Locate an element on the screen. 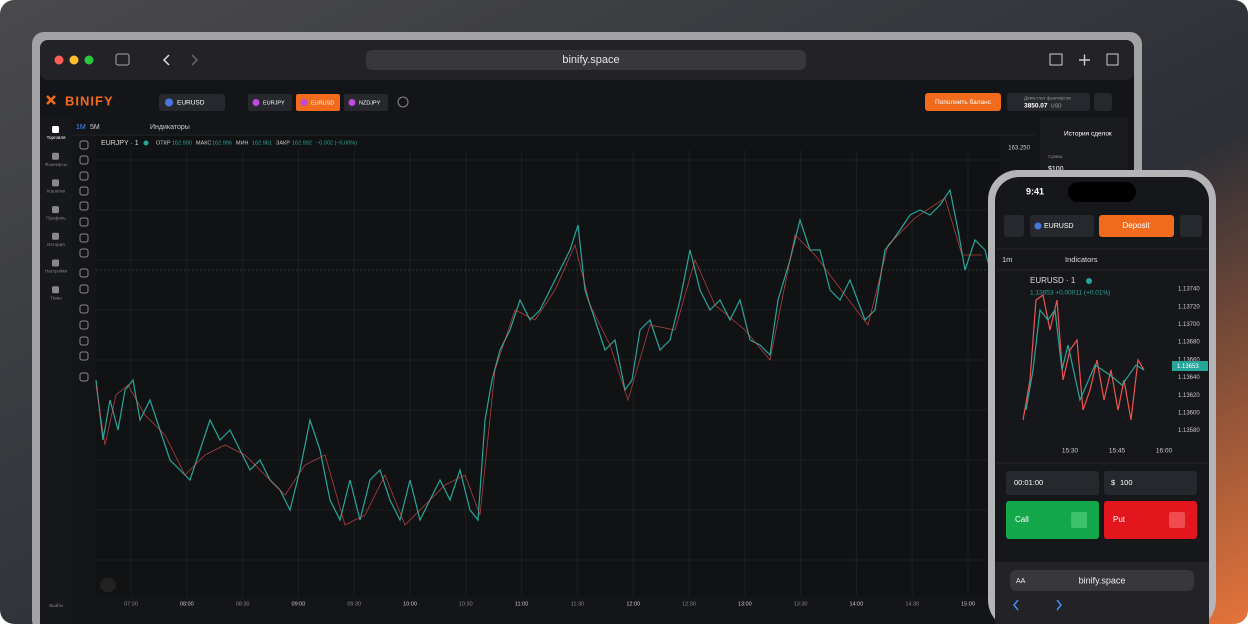 The image size is (1248, 629). interval-1m: 1M is located at coordinates (81, 127).